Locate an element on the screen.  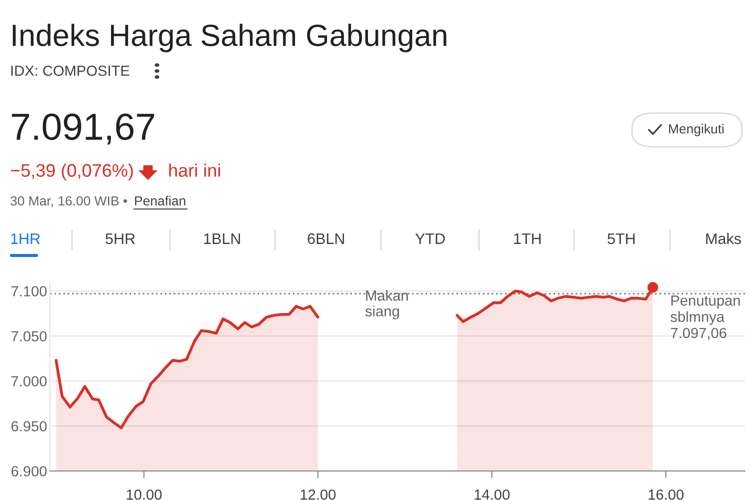
ref-line-label: Penutupan sblmnya 7.097,06 is located at coordinates (705, 318).